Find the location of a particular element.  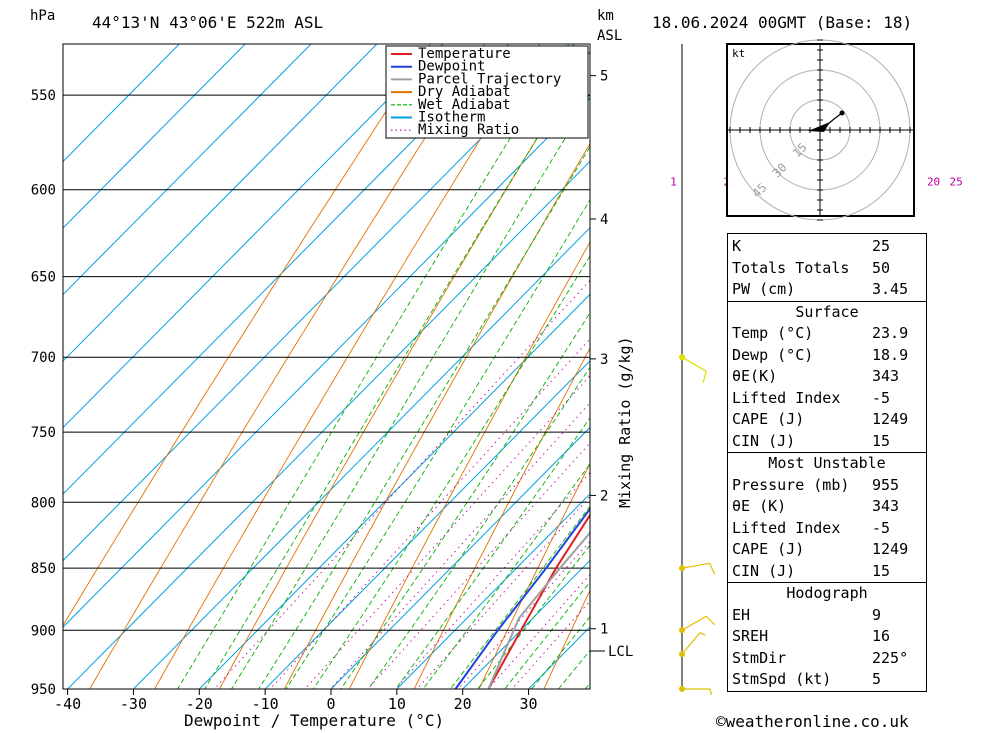

index-row: PW (cm) 3.45 is located at coordinates (827, 290).